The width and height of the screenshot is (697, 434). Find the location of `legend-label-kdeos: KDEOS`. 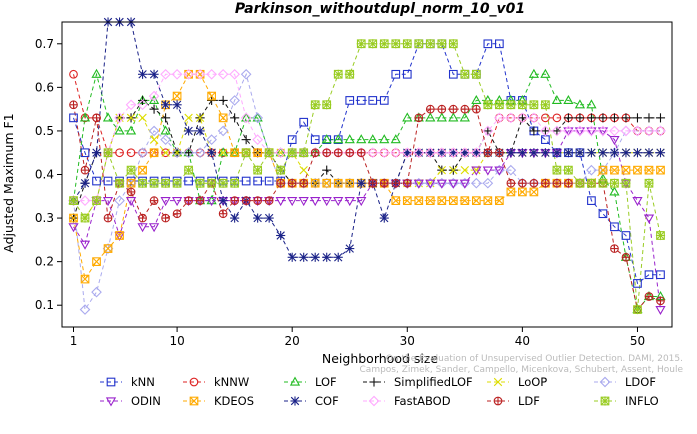

legend-label-kdeos: KDEOS is located at coordinates (234, 401).